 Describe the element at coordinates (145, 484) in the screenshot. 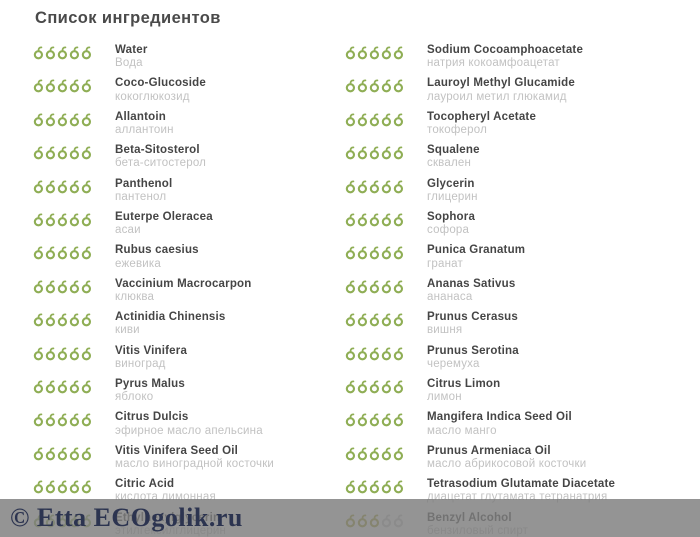

I see `ingredient-name: Citric Acid` at that location.